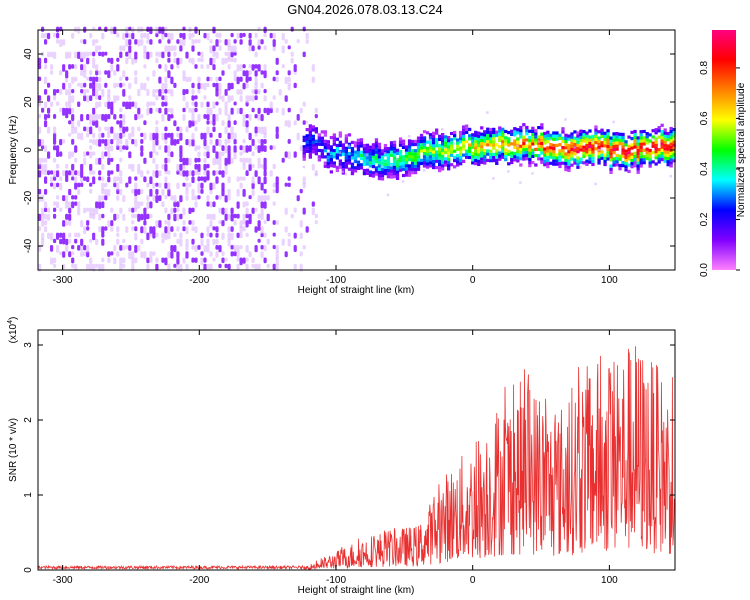 Image resolution: width=750 pixels, height=600 pixels. Describe the element at coordinates (719, 169) in the screenshot. I see `colorbar-ticks: 0.00.20.40.60.8` at that location.